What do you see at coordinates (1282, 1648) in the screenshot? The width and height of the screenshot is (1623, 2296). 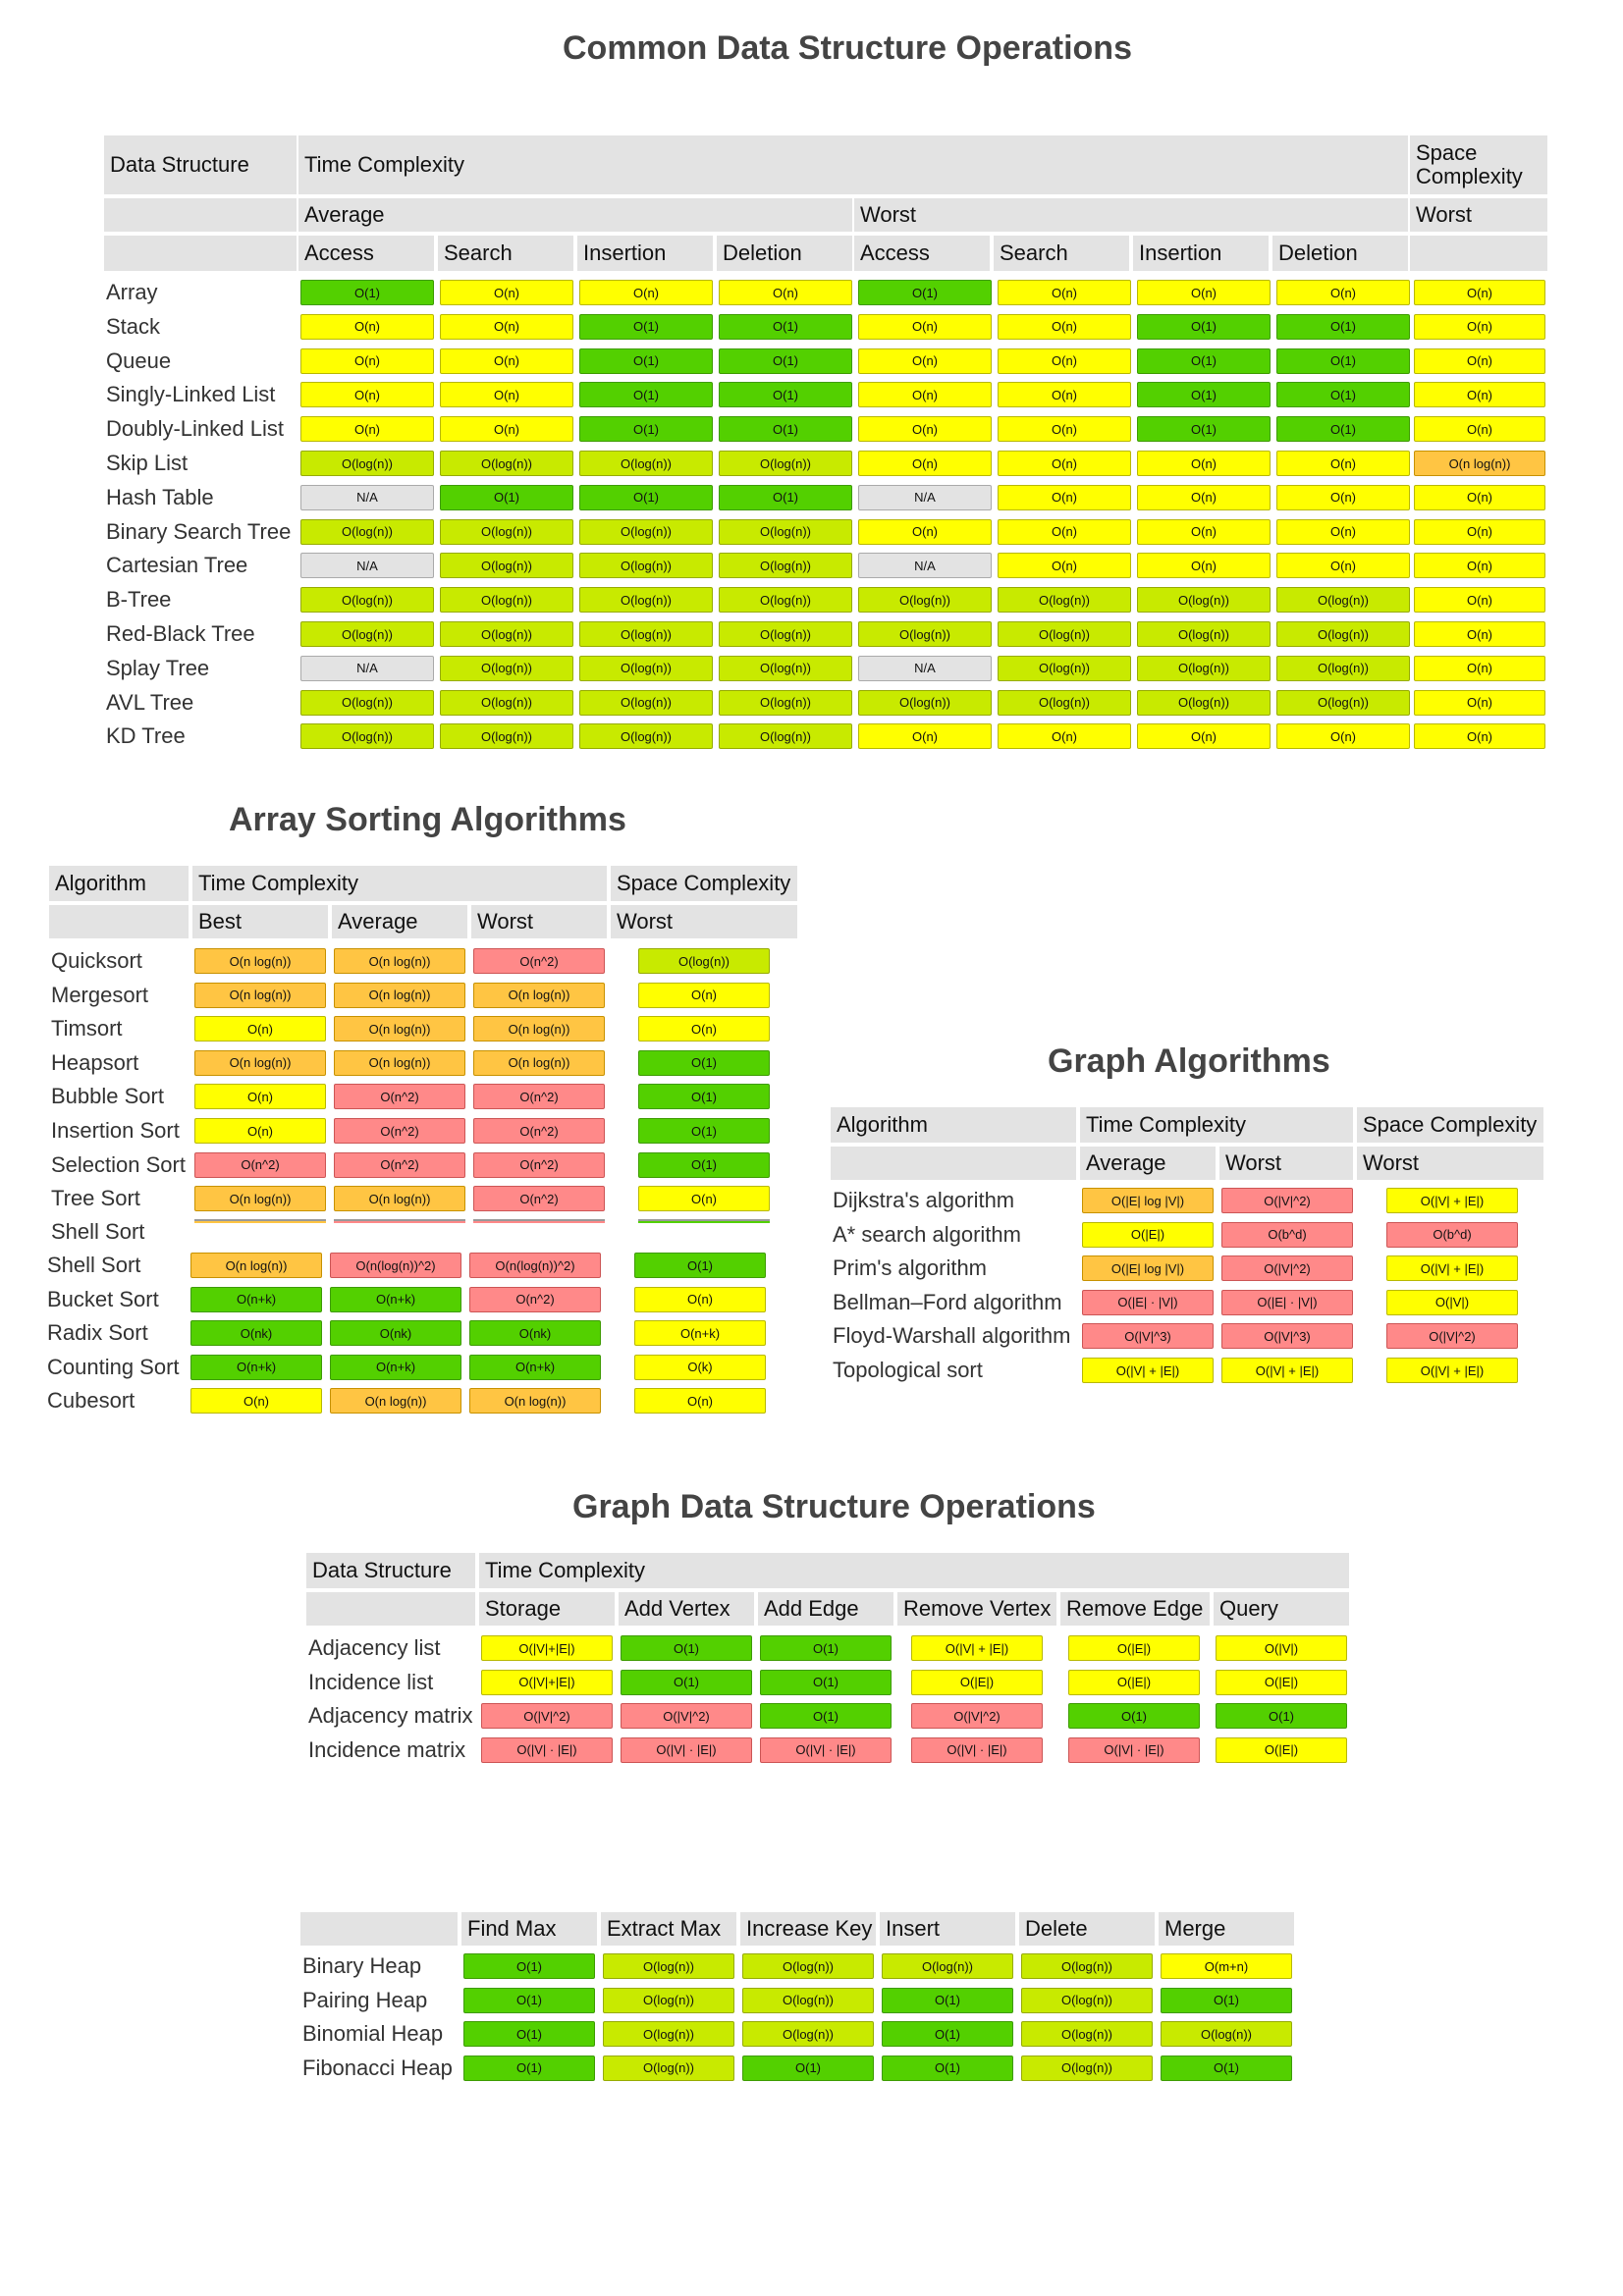 I see `gds-cell: O(|V|)` at bounding box center [1282, 1648].